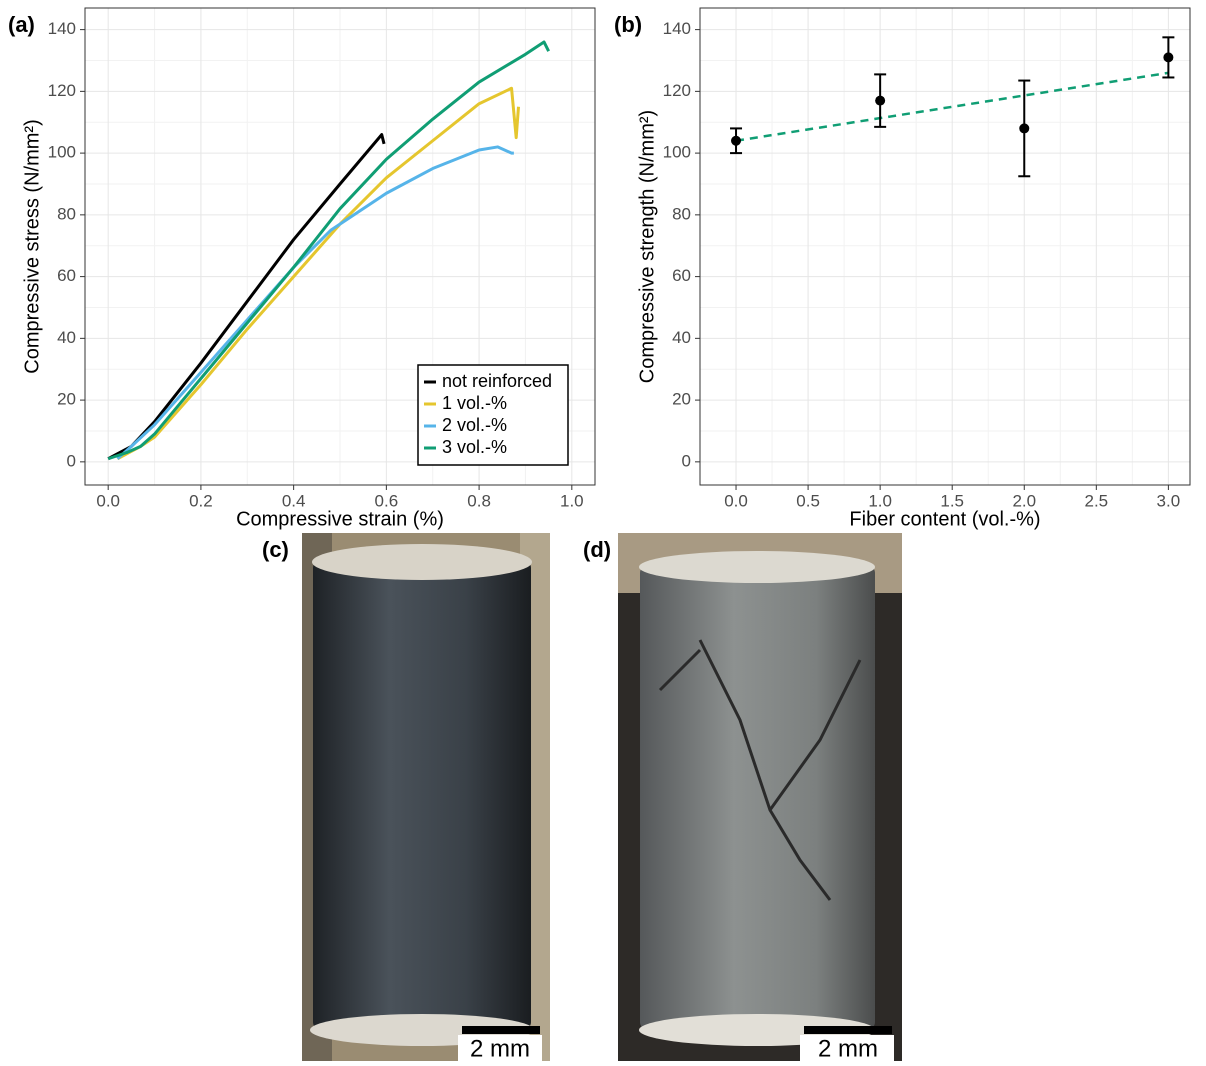 Image resolution: width=1206 pixels, height=1066 pixels. Describe the element at coordinates (294, 500) in the screenshot. I see `x-tick-label: 0.4` at that location.